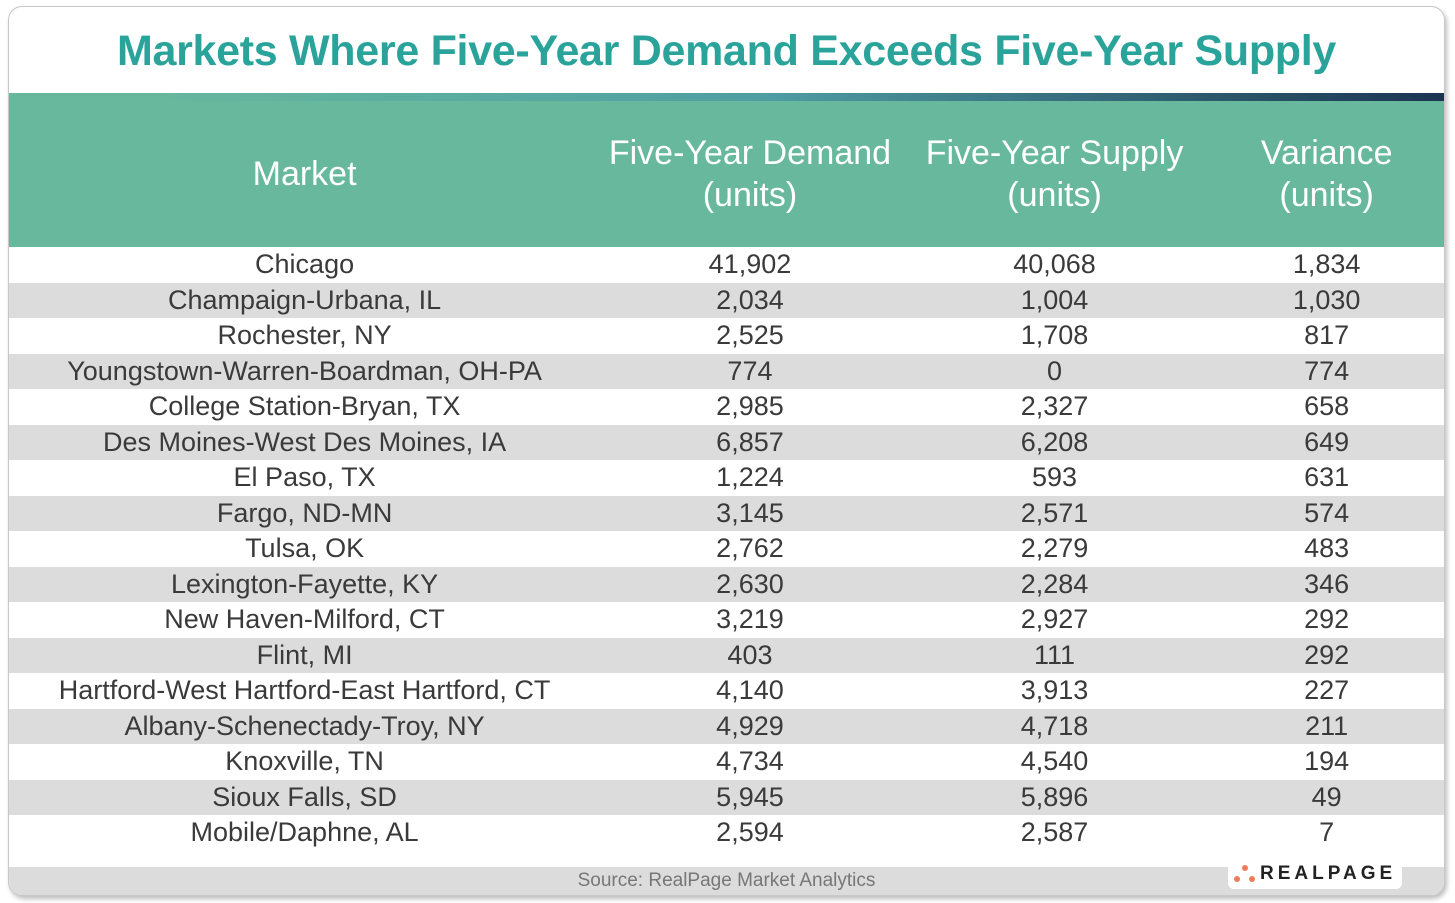 This screenshot has width=1455, height=903. I want to click on demand-cell: 4,929, so click(750, 725).